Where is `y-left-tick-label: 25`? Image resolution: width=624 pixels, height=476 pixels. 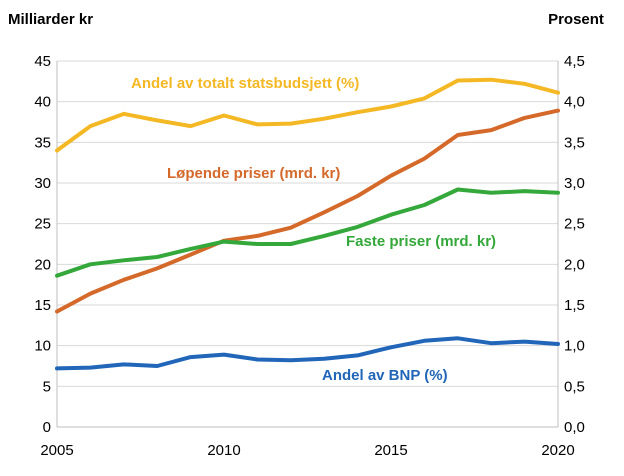 y-left-tick-label: 25 is located at coordinates (42, 224).